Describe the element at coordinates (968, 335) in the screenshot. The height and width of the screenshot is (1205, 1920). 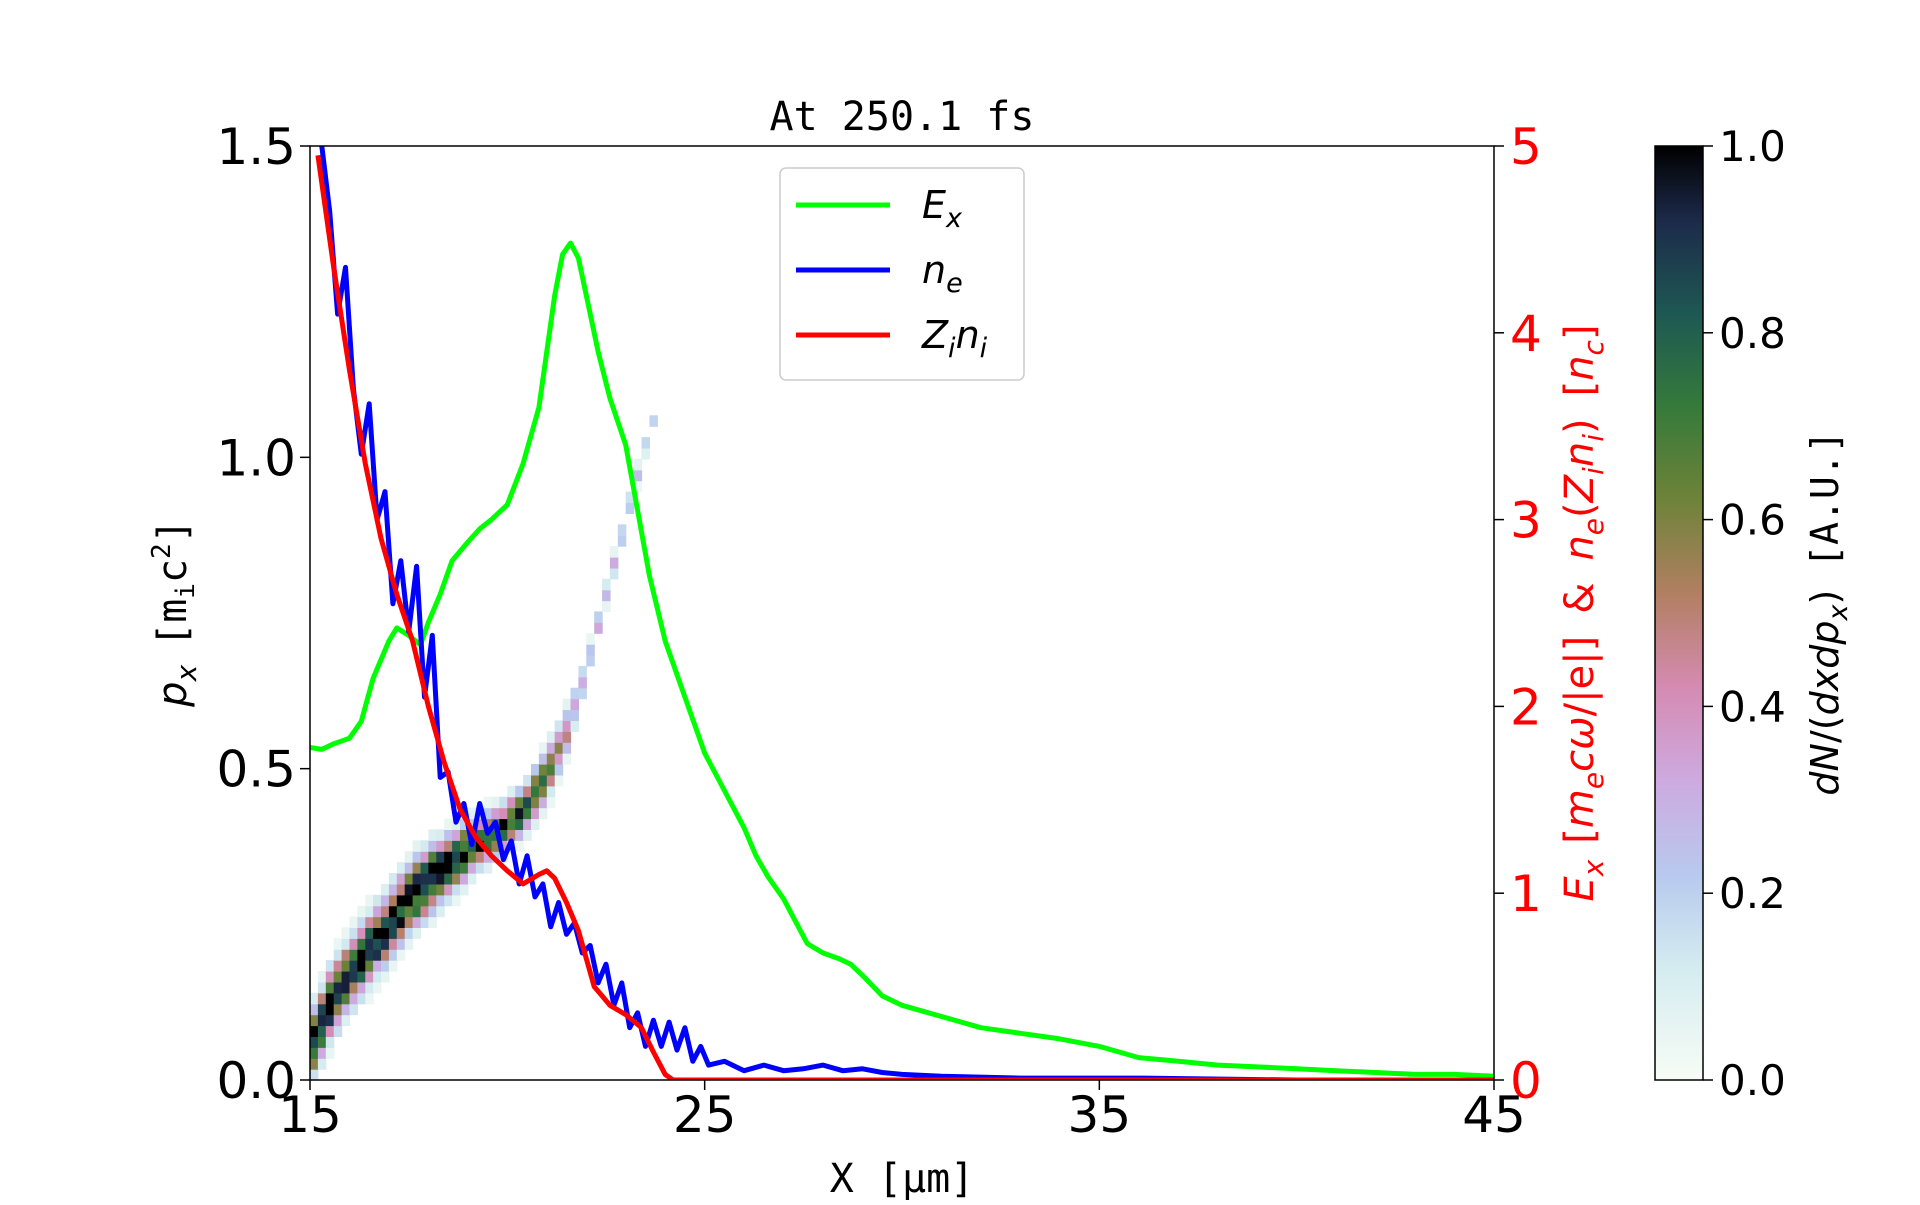
I see `legend-zini-base2: n` at that location.